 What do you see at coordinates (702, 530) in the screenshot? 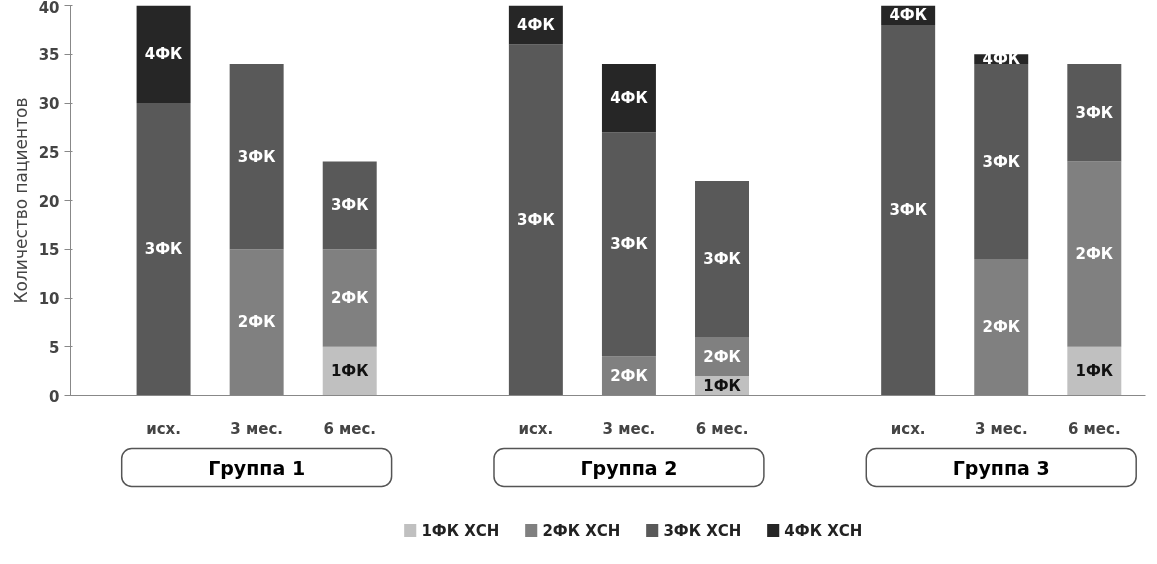
I see `legend-label: 3ФК ХСН` at bounding box center [702, 530].